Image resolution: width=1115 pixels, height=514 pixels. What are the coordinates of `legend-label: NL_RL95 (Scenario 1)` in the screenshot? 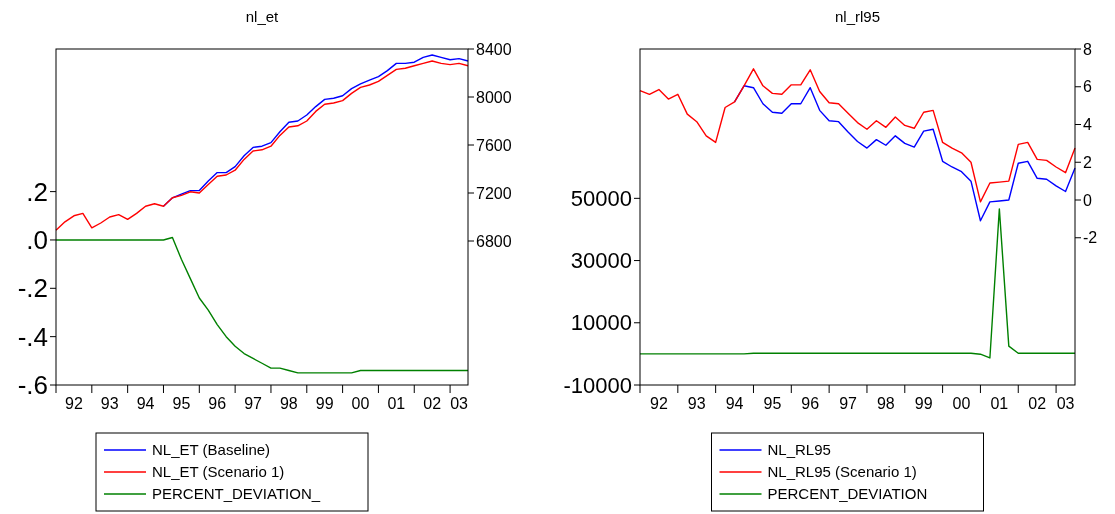 It's located at (842, 472).